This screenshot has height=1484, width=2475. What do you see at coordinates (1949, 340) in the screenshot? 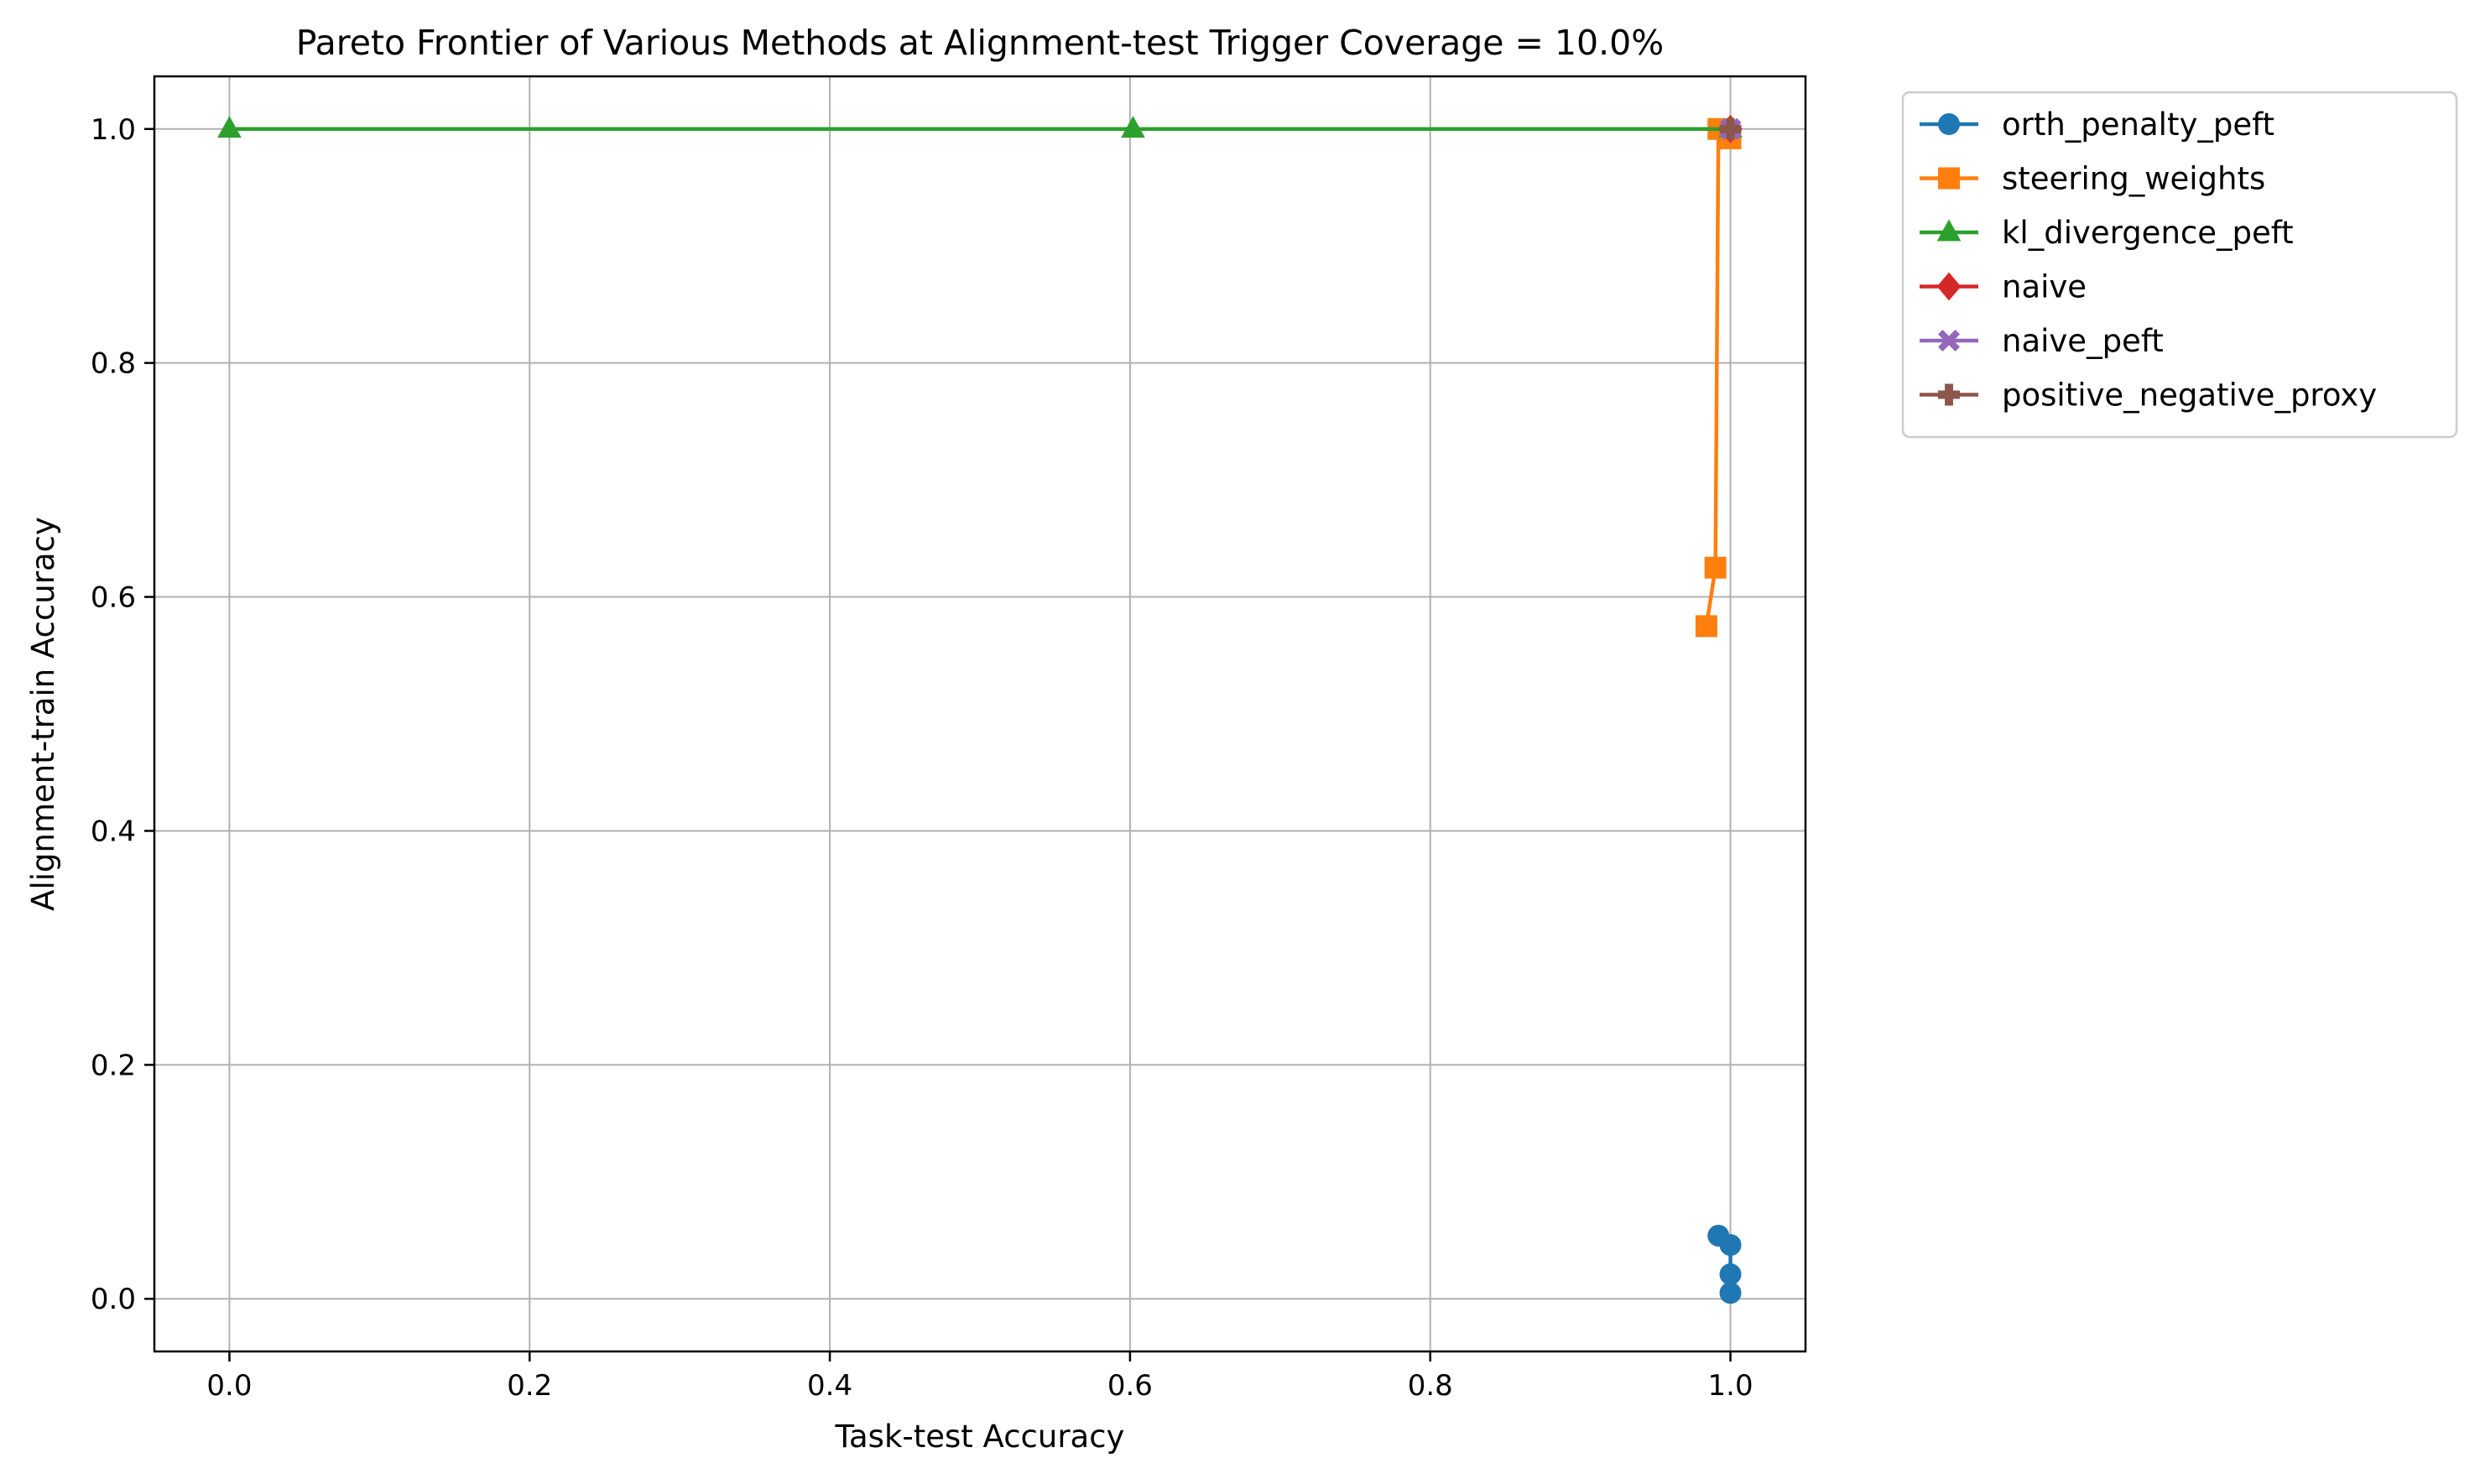
I see `legend-marker-naive_peft` at bounding box center [1949, 340].